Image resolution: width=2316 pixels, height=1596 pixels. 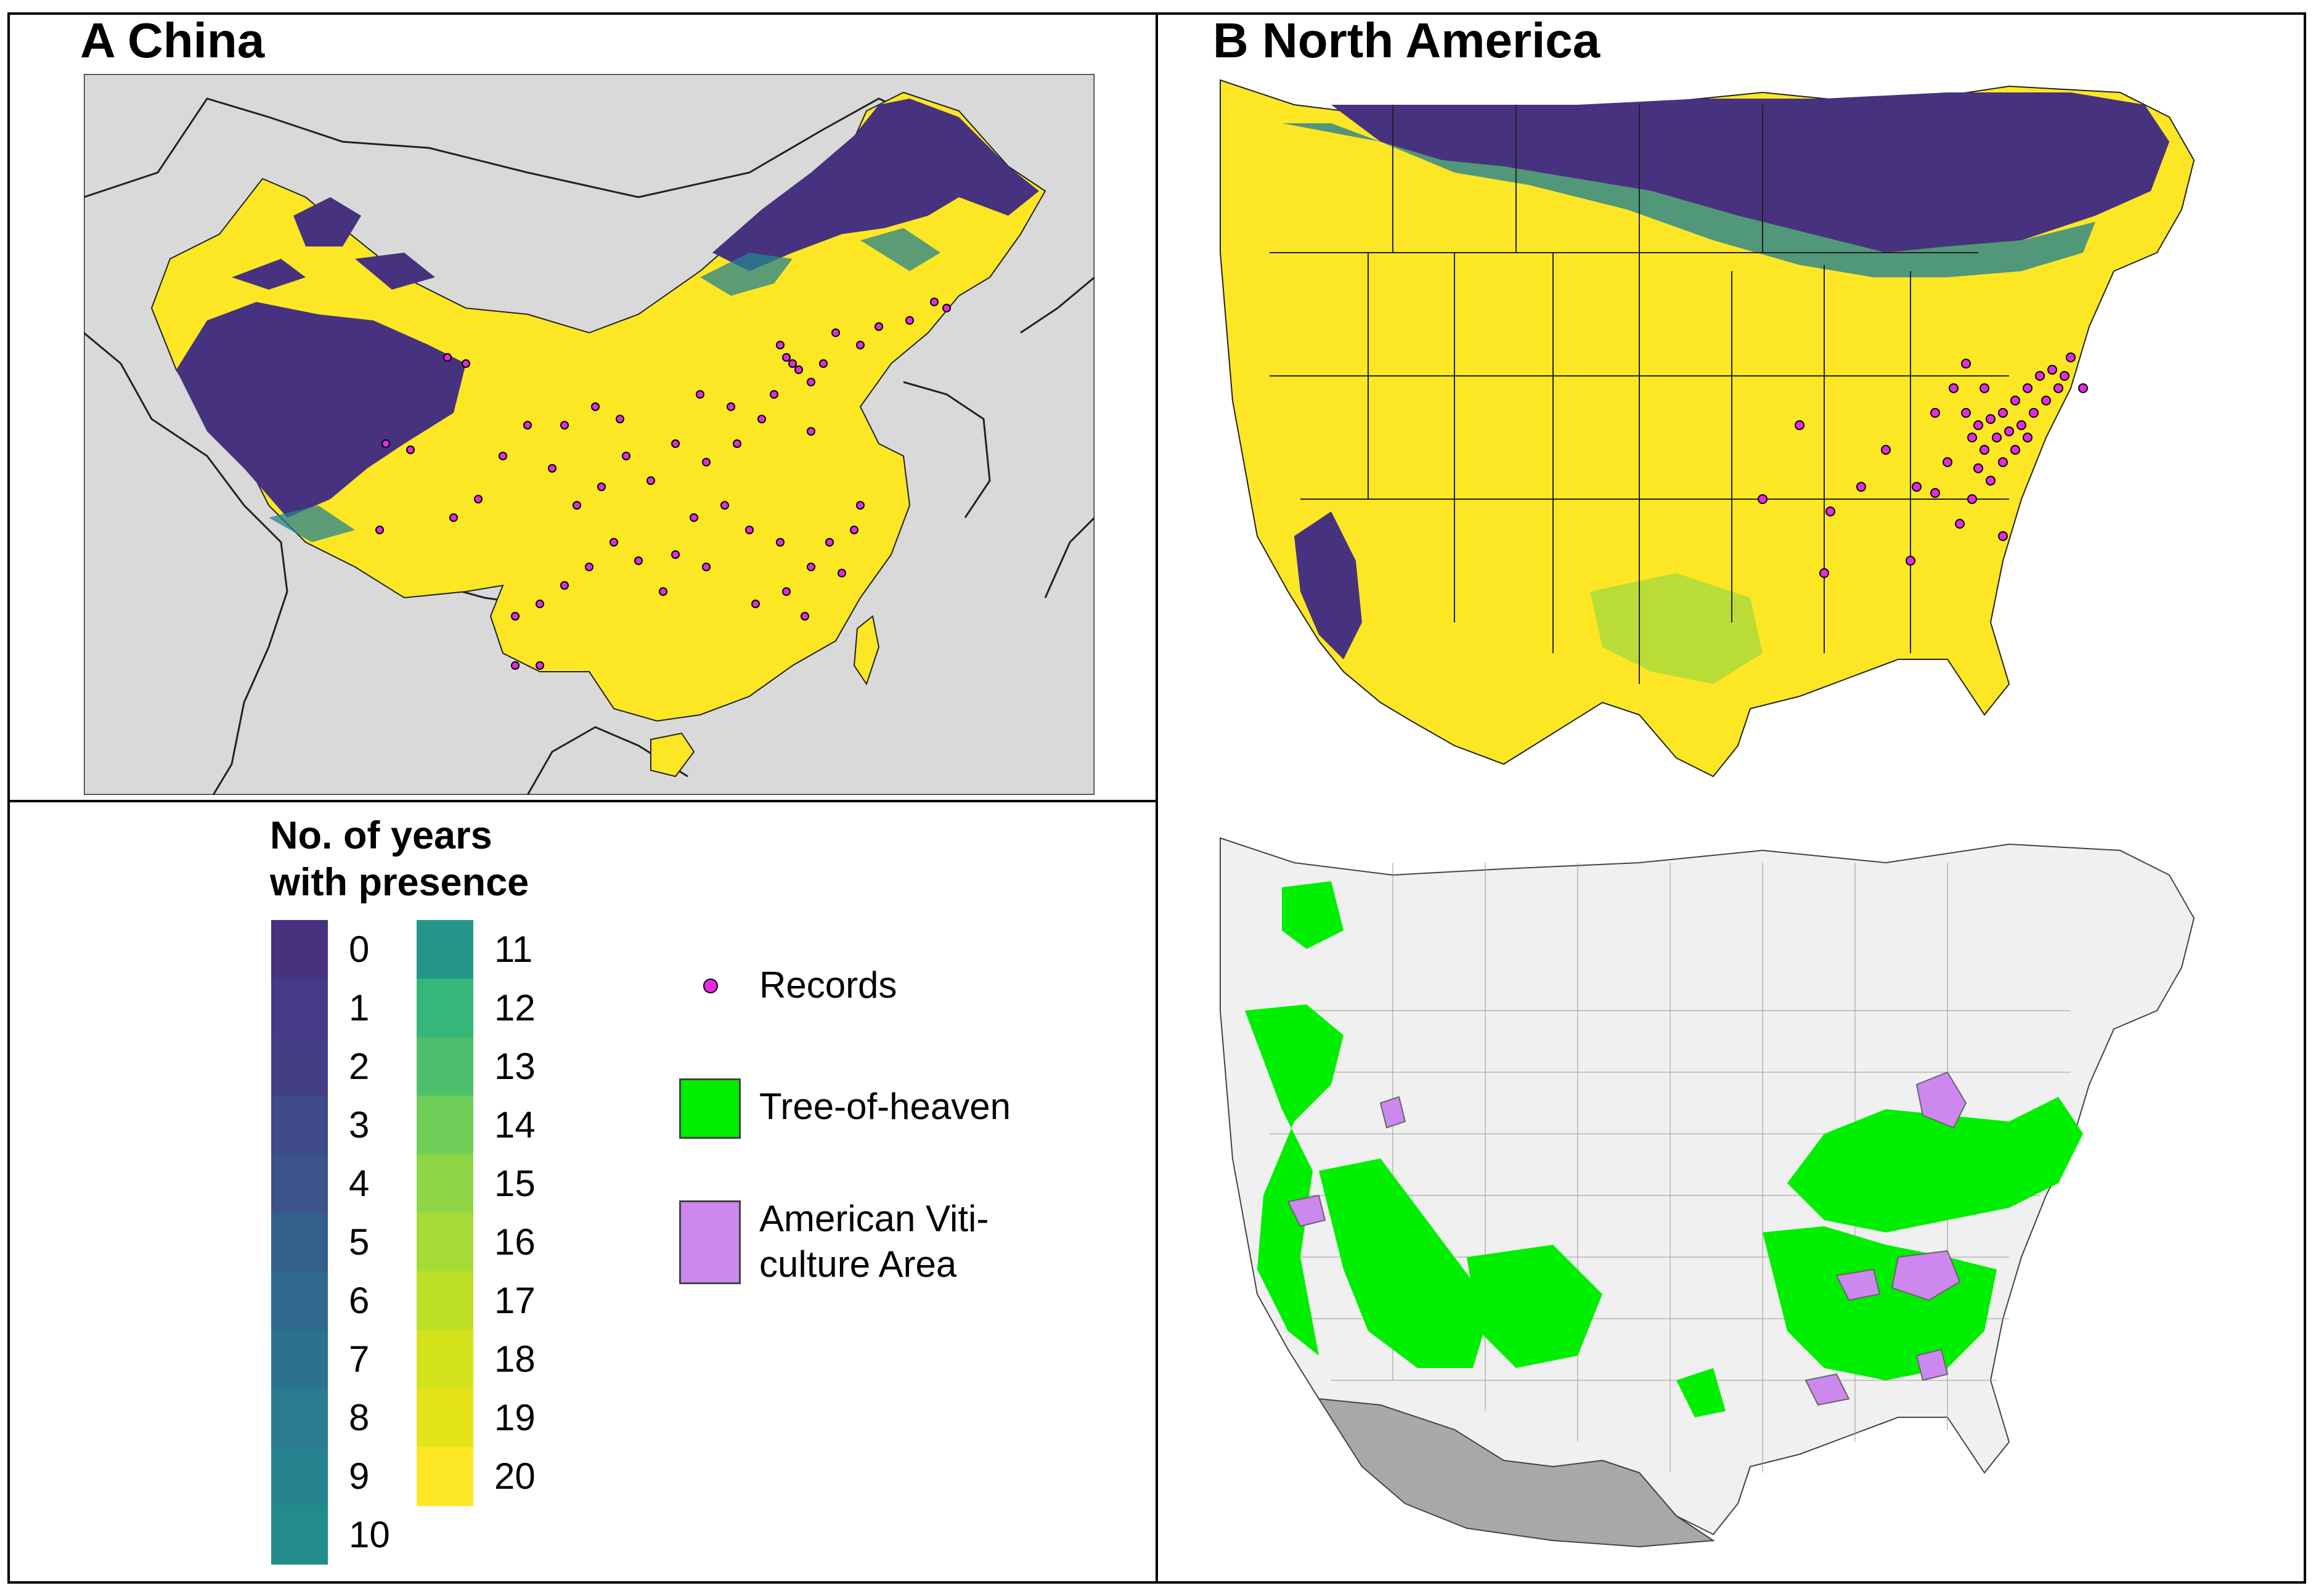 I want to click on scale-label-14: 14, so click(x=515, y=1125).